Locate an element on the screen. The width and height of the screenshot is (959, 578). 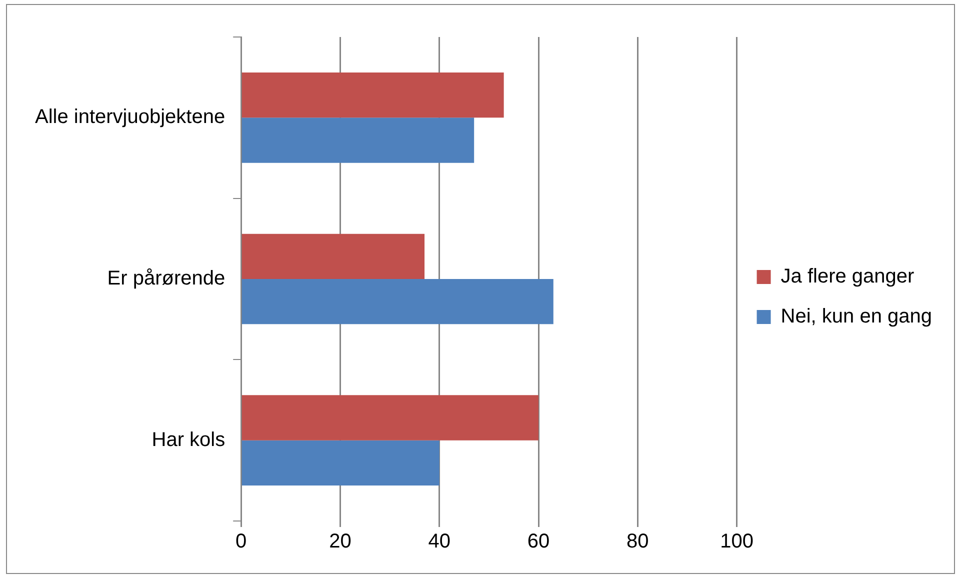
legend-label: Ja flere ganger is located at coordinates (847, 277).